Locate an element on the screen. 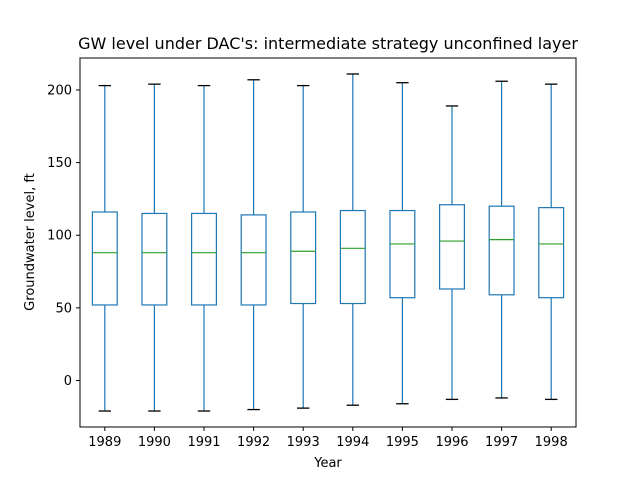 Image resolution: width=640 pixels, height=480 pixels. y-tick-label: 50 is located at coordinates (63, 308).